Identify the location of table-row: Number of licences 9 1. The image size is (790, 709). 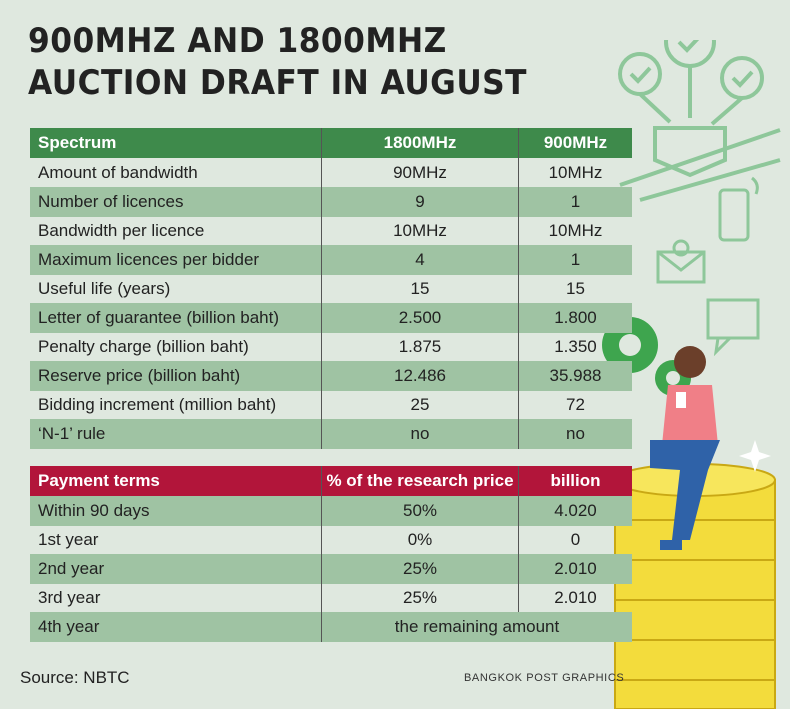
(331, 202).